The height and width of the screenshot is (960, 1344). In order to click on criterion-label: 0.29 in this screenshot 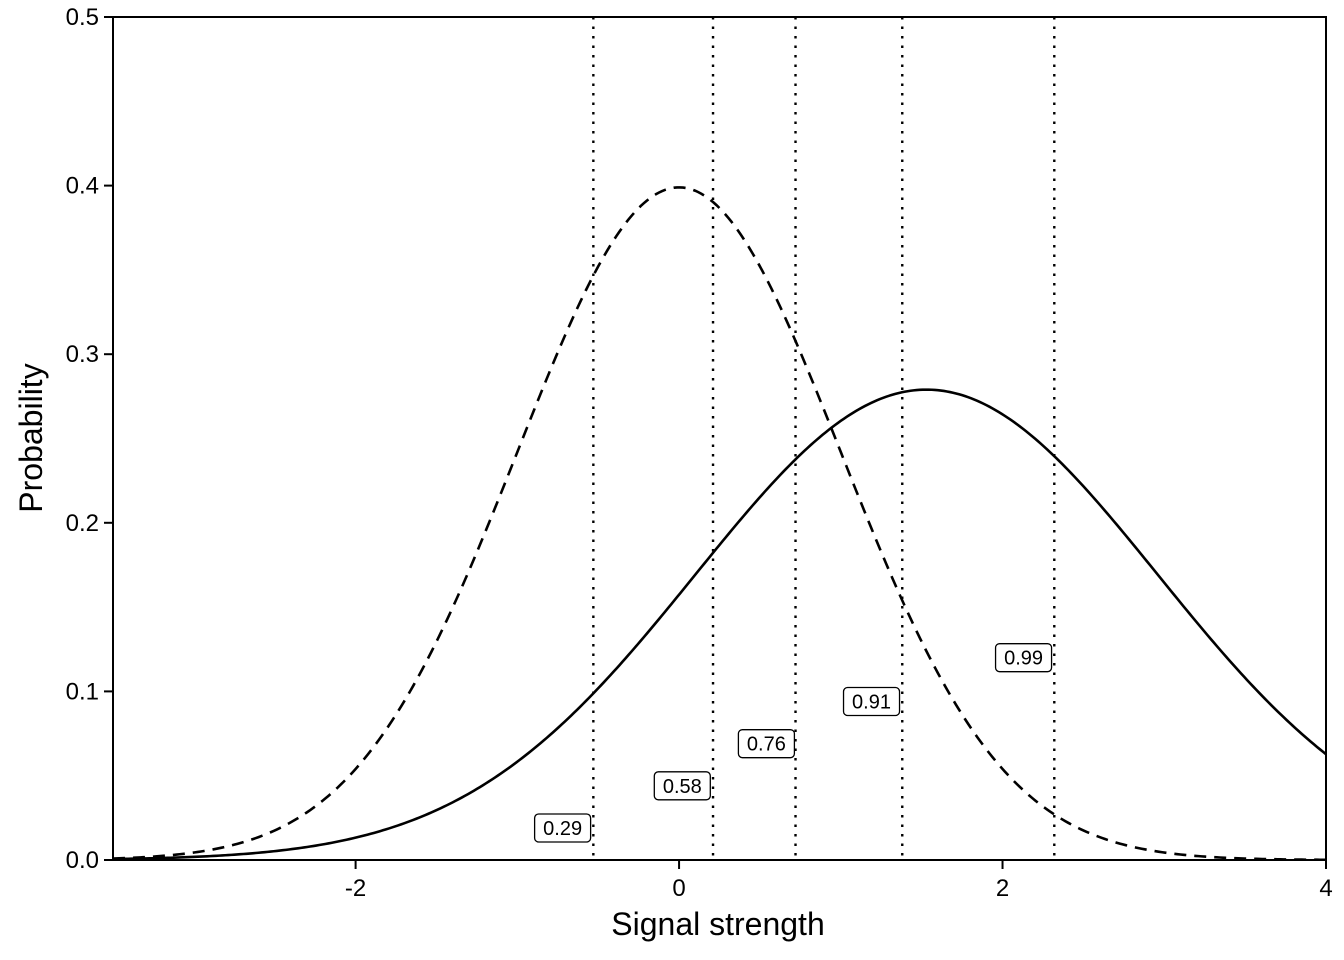, I will do `click(562, 828)`.